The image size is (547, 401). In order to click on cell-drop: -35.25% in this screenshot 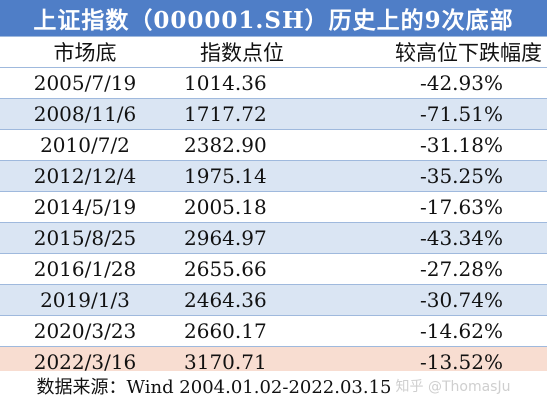, I will do `click(468, 176)`.